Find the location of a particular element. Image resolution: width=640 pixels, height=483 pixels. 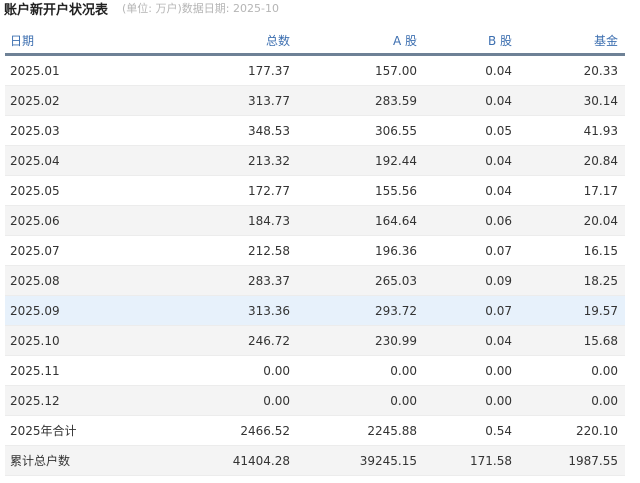

cell-fund: 16.15 is located at coordinates (568, 250).